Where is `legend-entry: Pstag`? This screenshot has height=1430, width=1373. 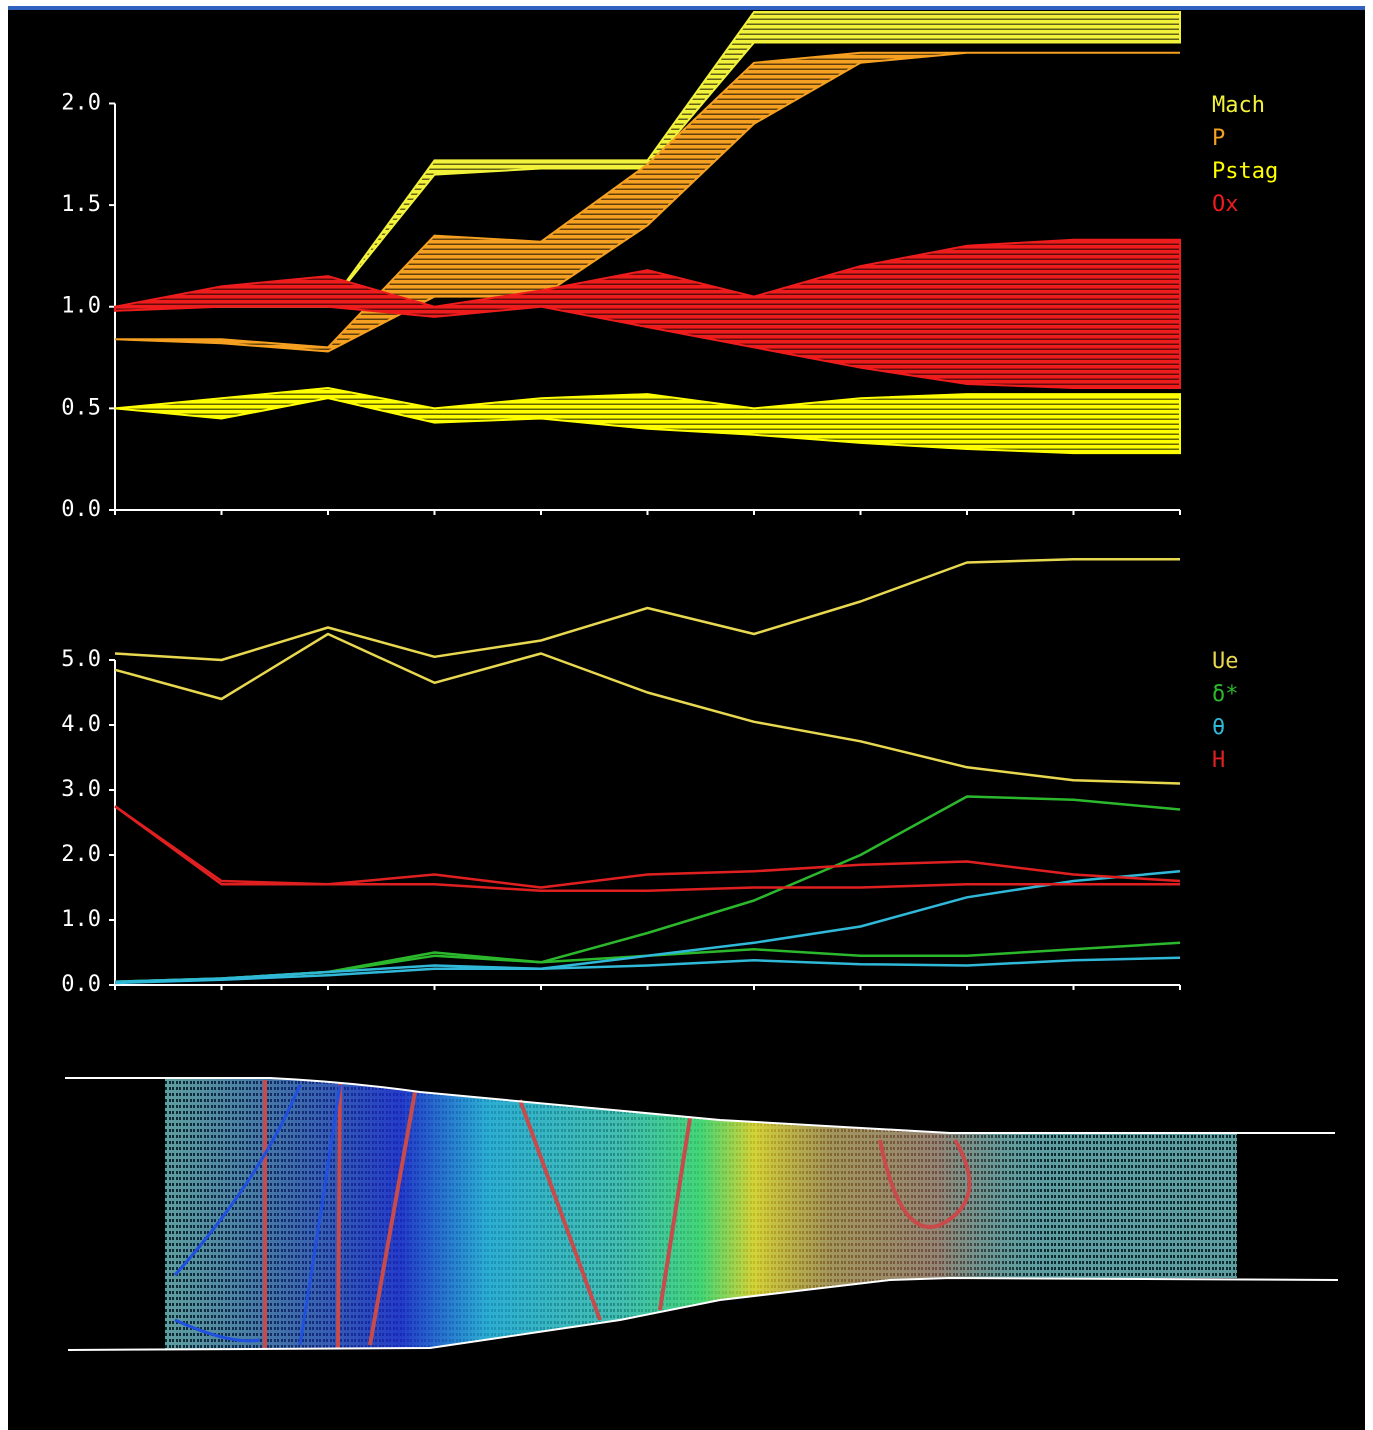 legend-entry: Pstag is located at coordinates (1245, 171).